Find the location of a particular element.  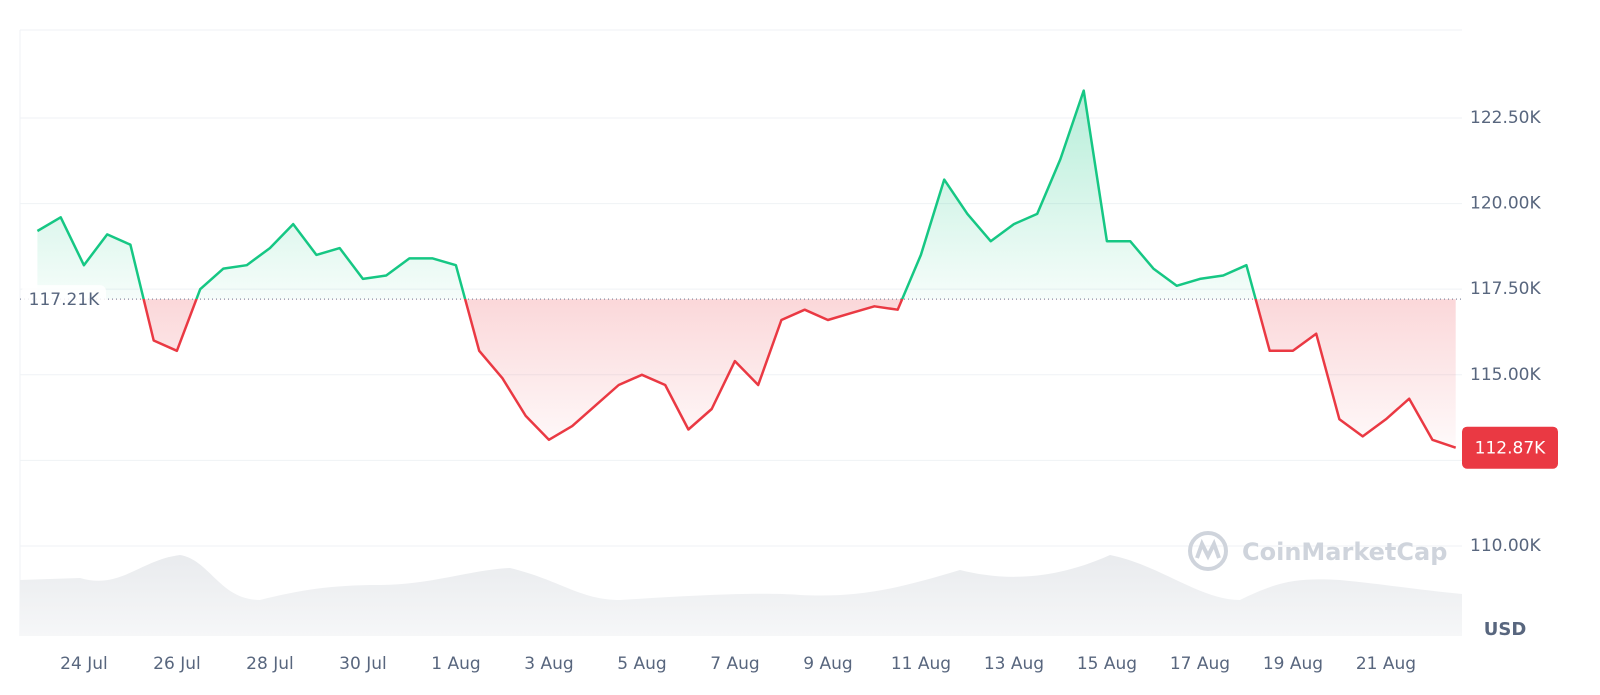

y-tick-label: 120.00K is located at coordinates (1505, 204).